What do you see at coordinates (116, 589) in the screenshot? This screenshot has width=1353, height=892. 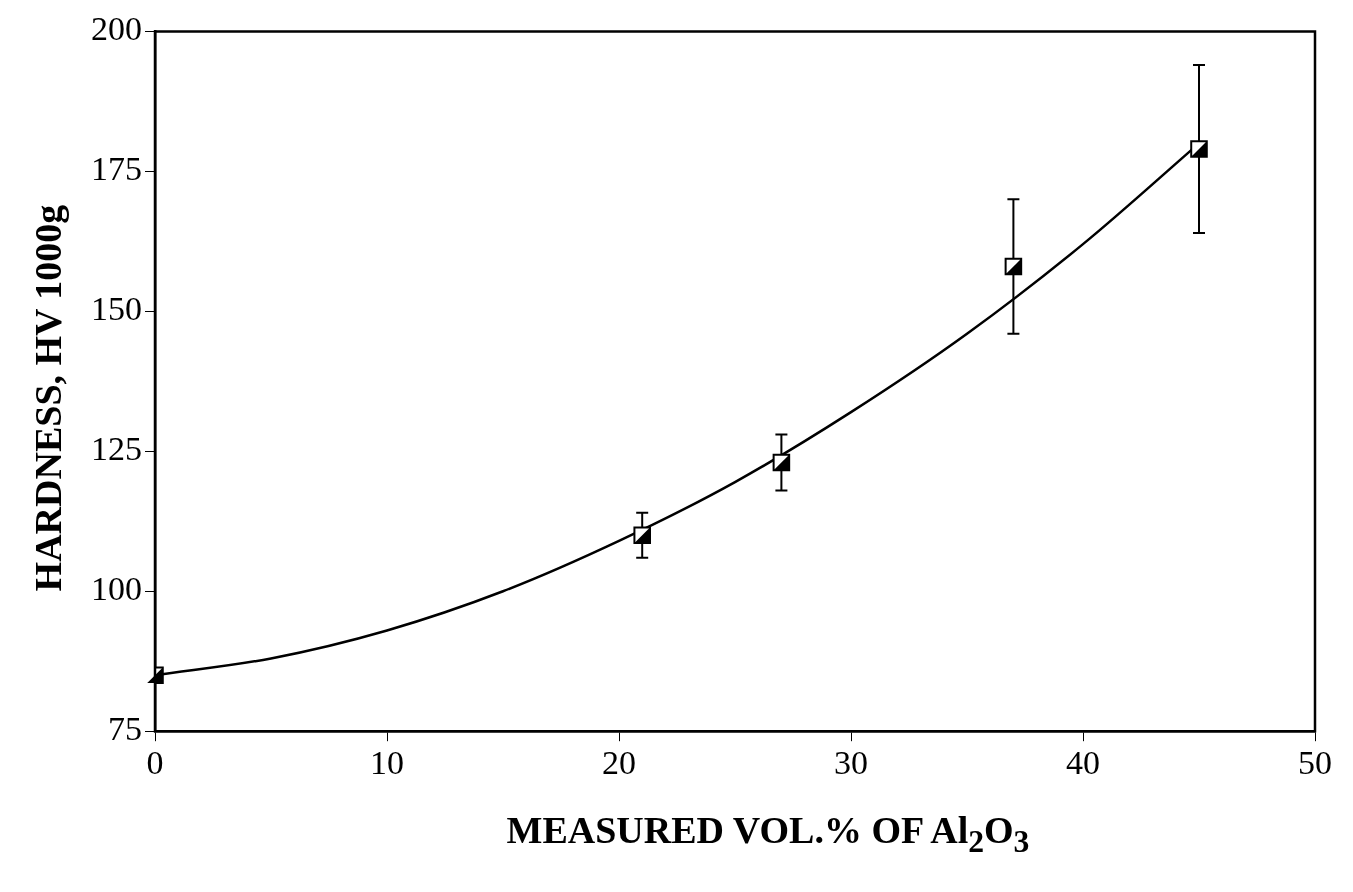 I see `y-tick-label: 100` at bounding box center [116, 589].